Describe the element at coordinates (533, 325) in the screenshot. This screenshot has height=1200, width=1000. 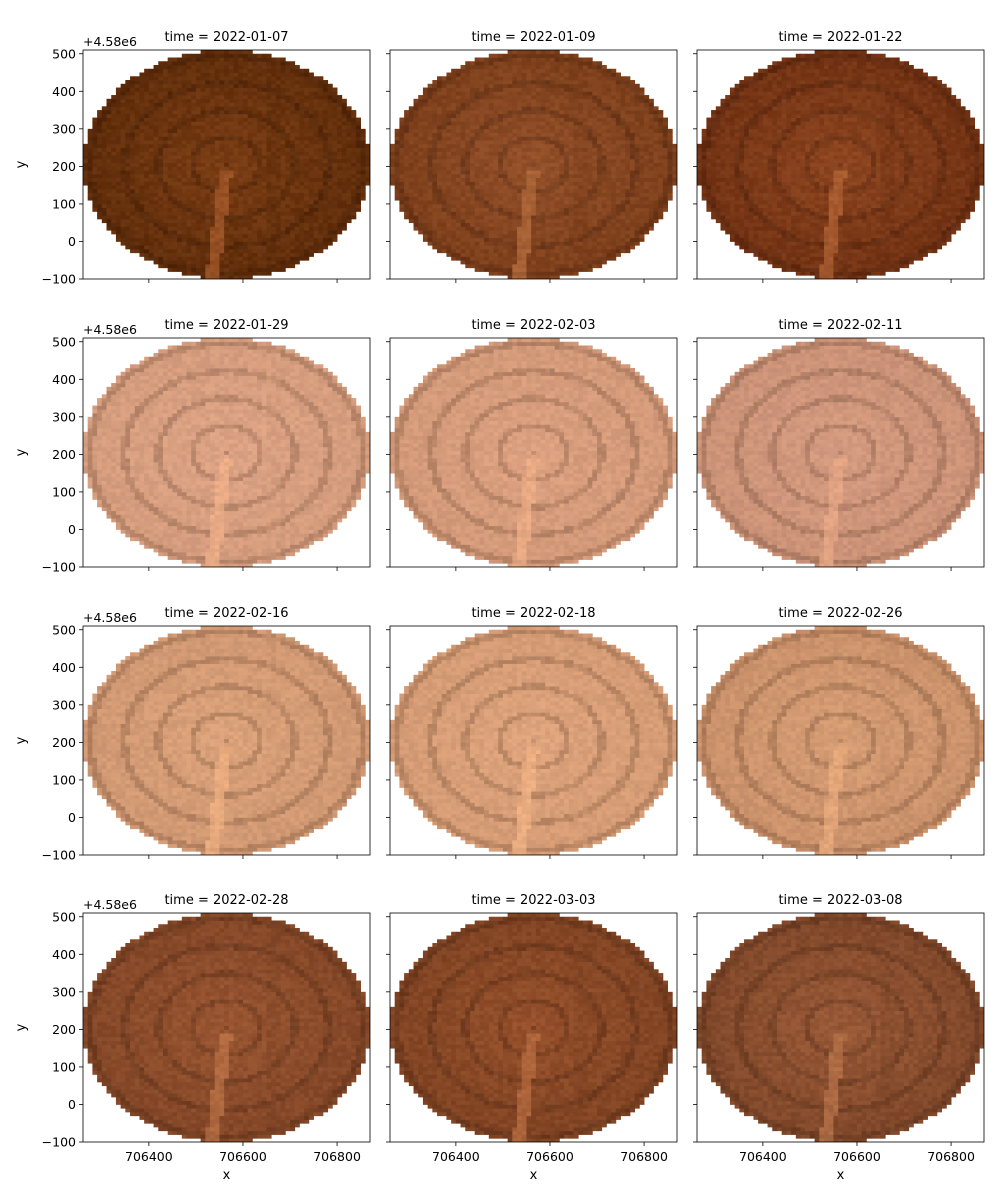
I see `panel-title: time = 2022-02-03` at that location.